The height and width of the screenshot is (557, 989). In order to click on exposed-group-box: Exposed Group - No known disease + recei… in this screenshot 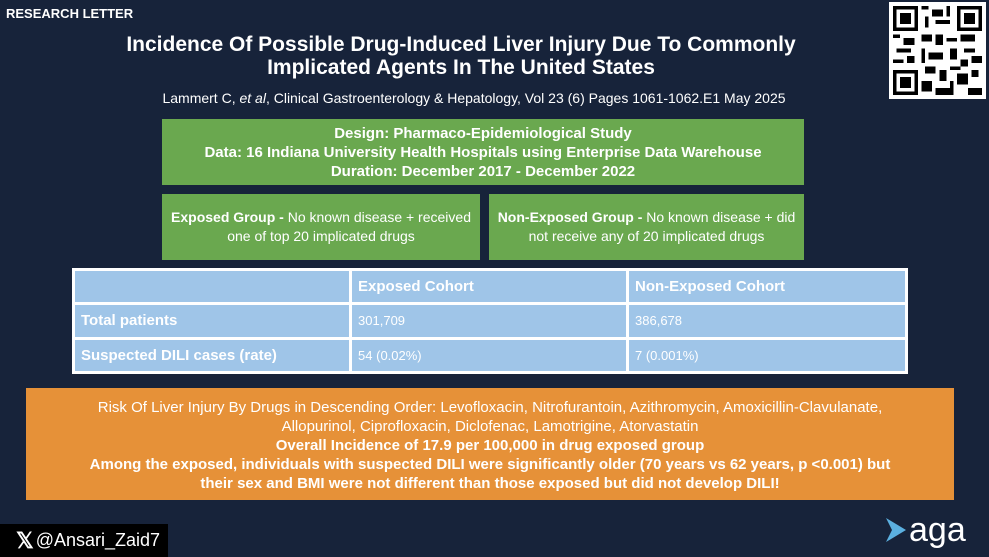, I will do `click(321, 227)`.